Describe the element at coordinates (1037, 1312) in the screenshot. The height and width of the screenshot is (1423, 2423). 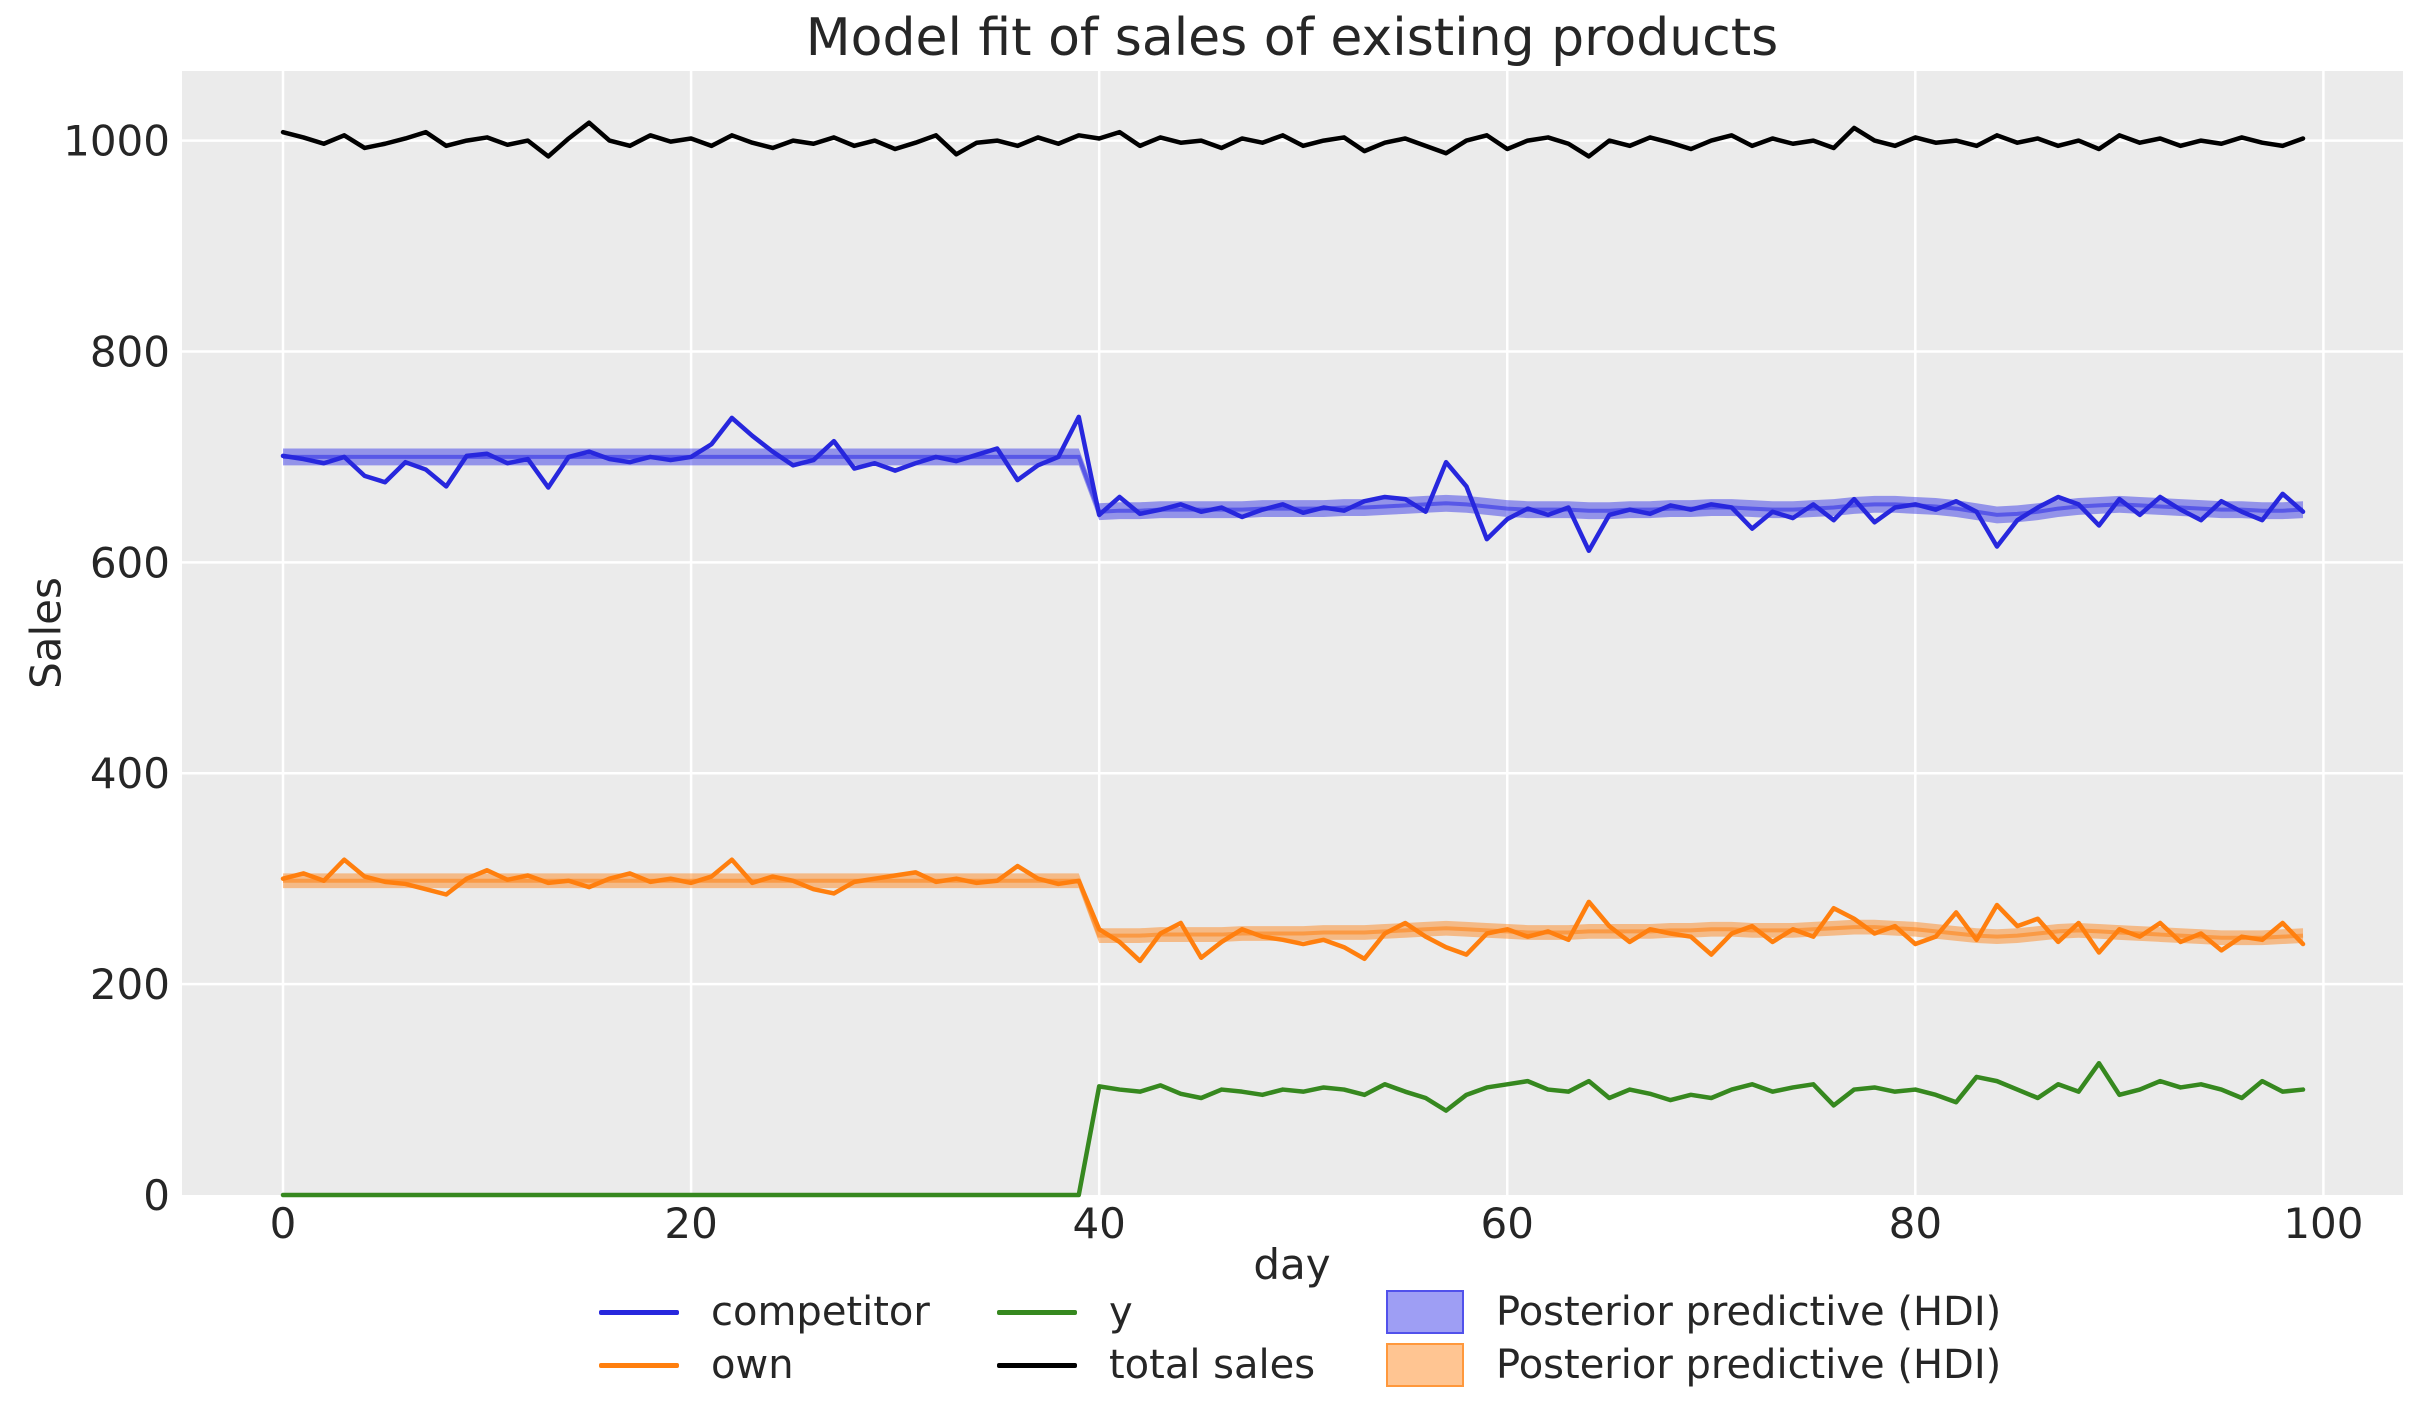
I see `legend-line-swatch-y` at that location.